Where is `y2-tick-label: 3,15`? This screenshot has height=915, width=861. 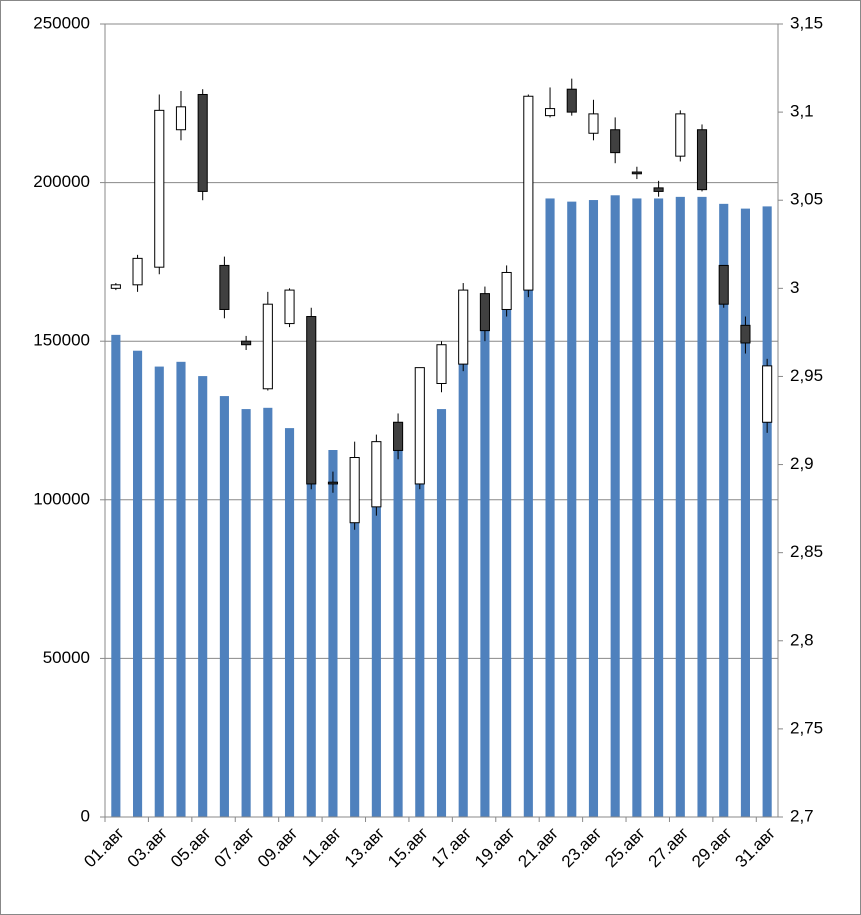
y2-tick-label: 3,15 is located at coordinates (806, 22).